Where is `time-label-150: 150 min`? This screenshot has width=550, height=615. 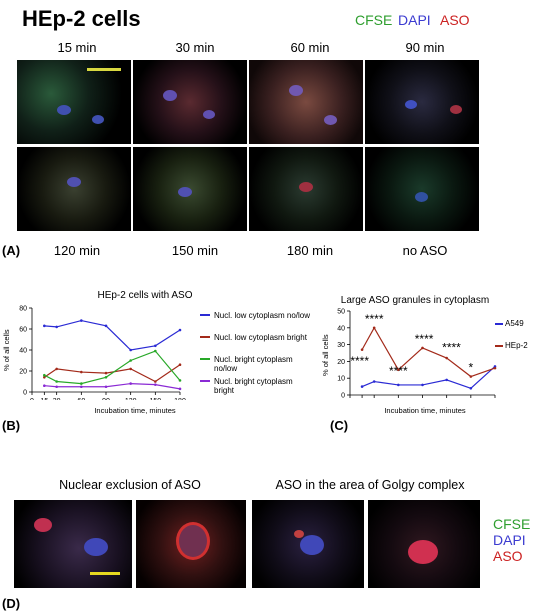 time-label-150: 150 min is located at coordinates (195, 250).